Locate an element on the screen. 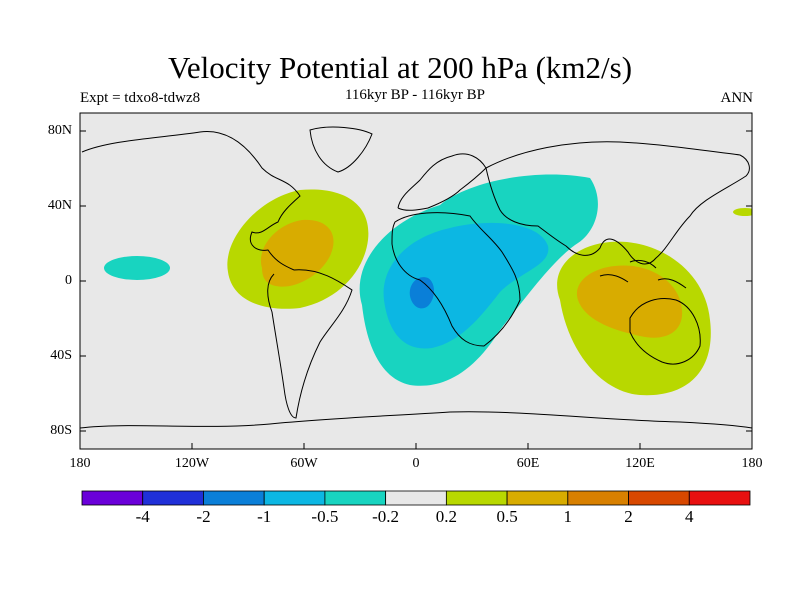  coast-north-america is located at coordinates (191, 201).